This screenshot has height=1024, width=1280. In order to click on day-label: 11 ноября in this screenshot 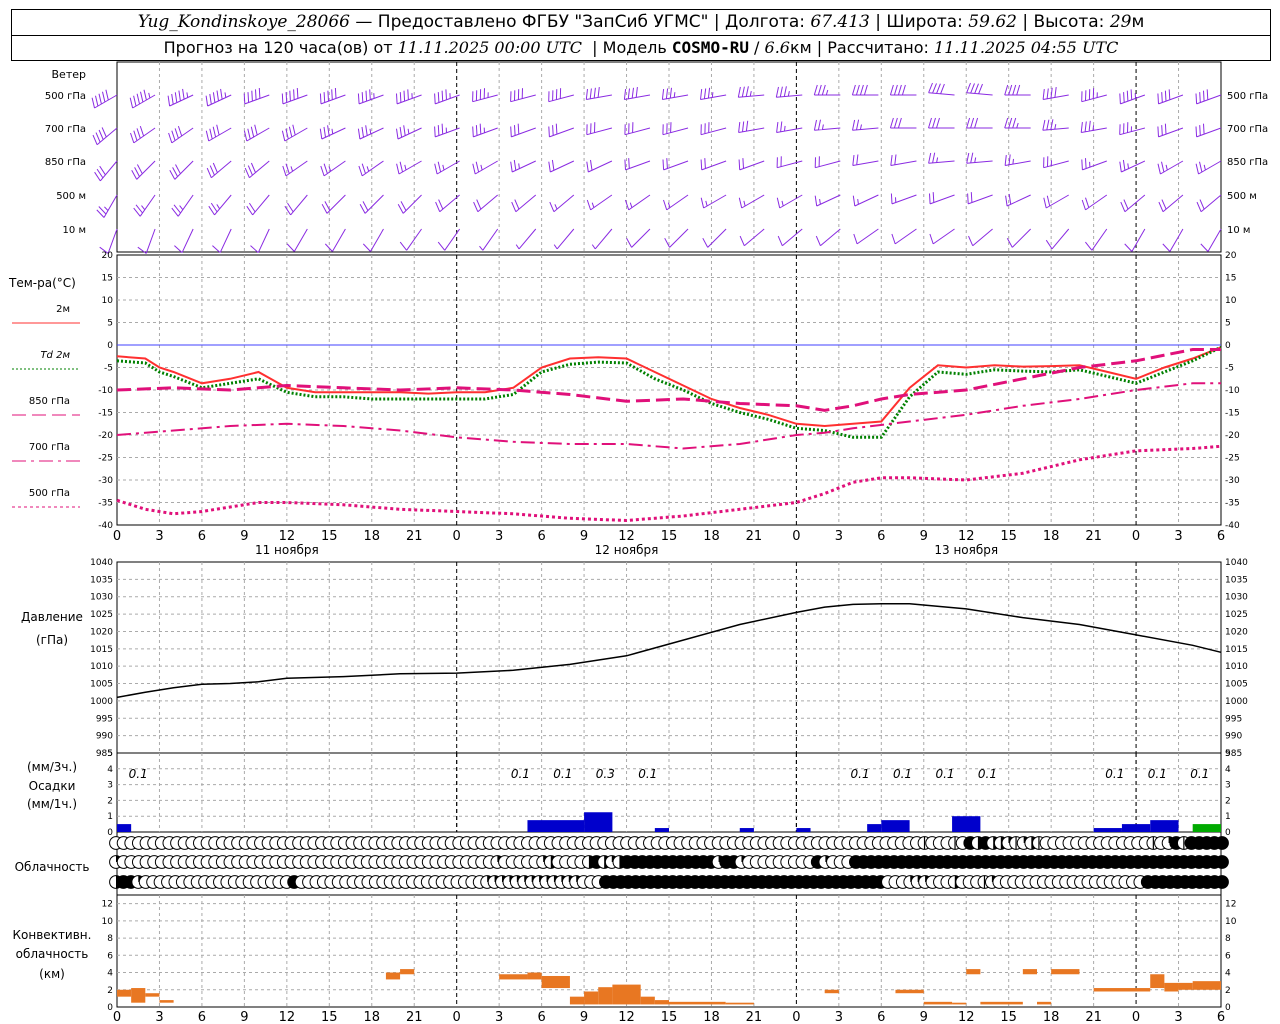, I will do `click(287, 550)`.